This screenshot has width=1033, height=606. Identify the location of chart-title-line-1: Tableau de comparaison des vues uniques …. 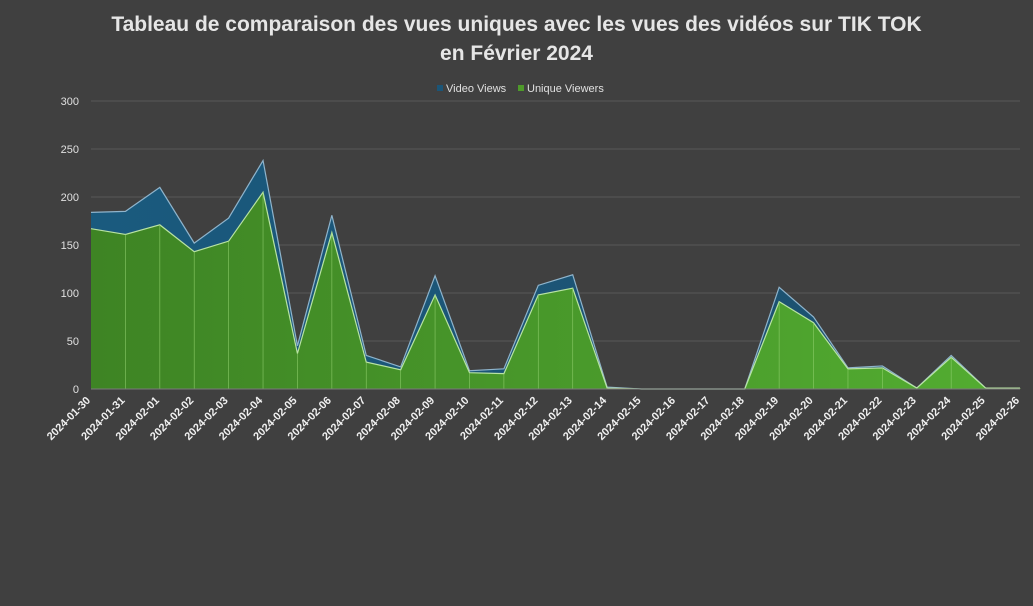
(516, 24).